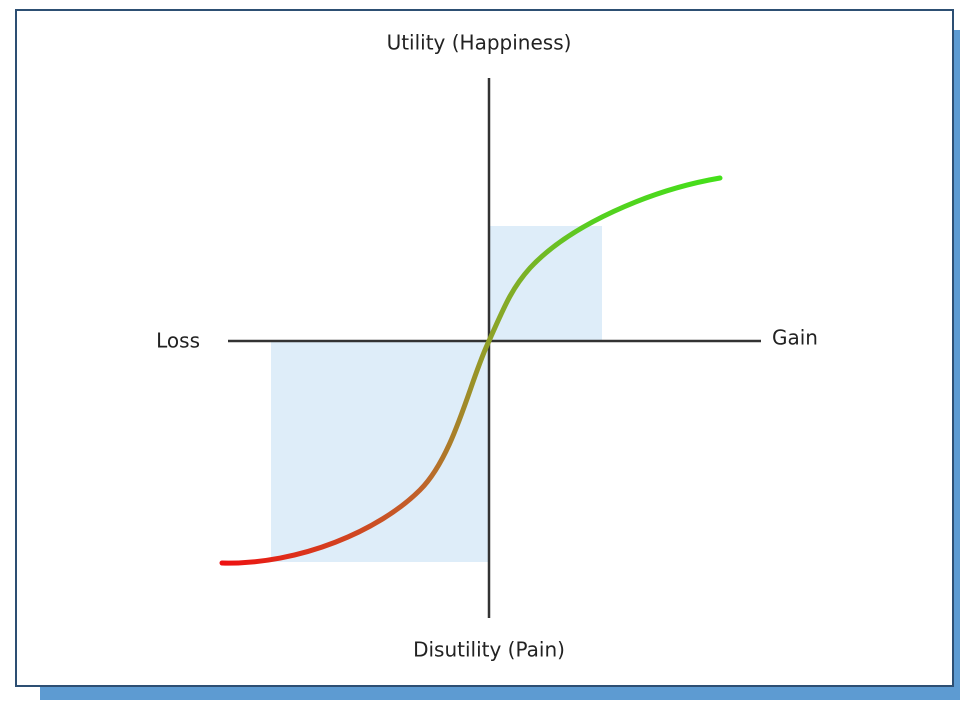  Describe the element at coordinates (546, 283) in the screenshot. I see `gain-box` at that location.